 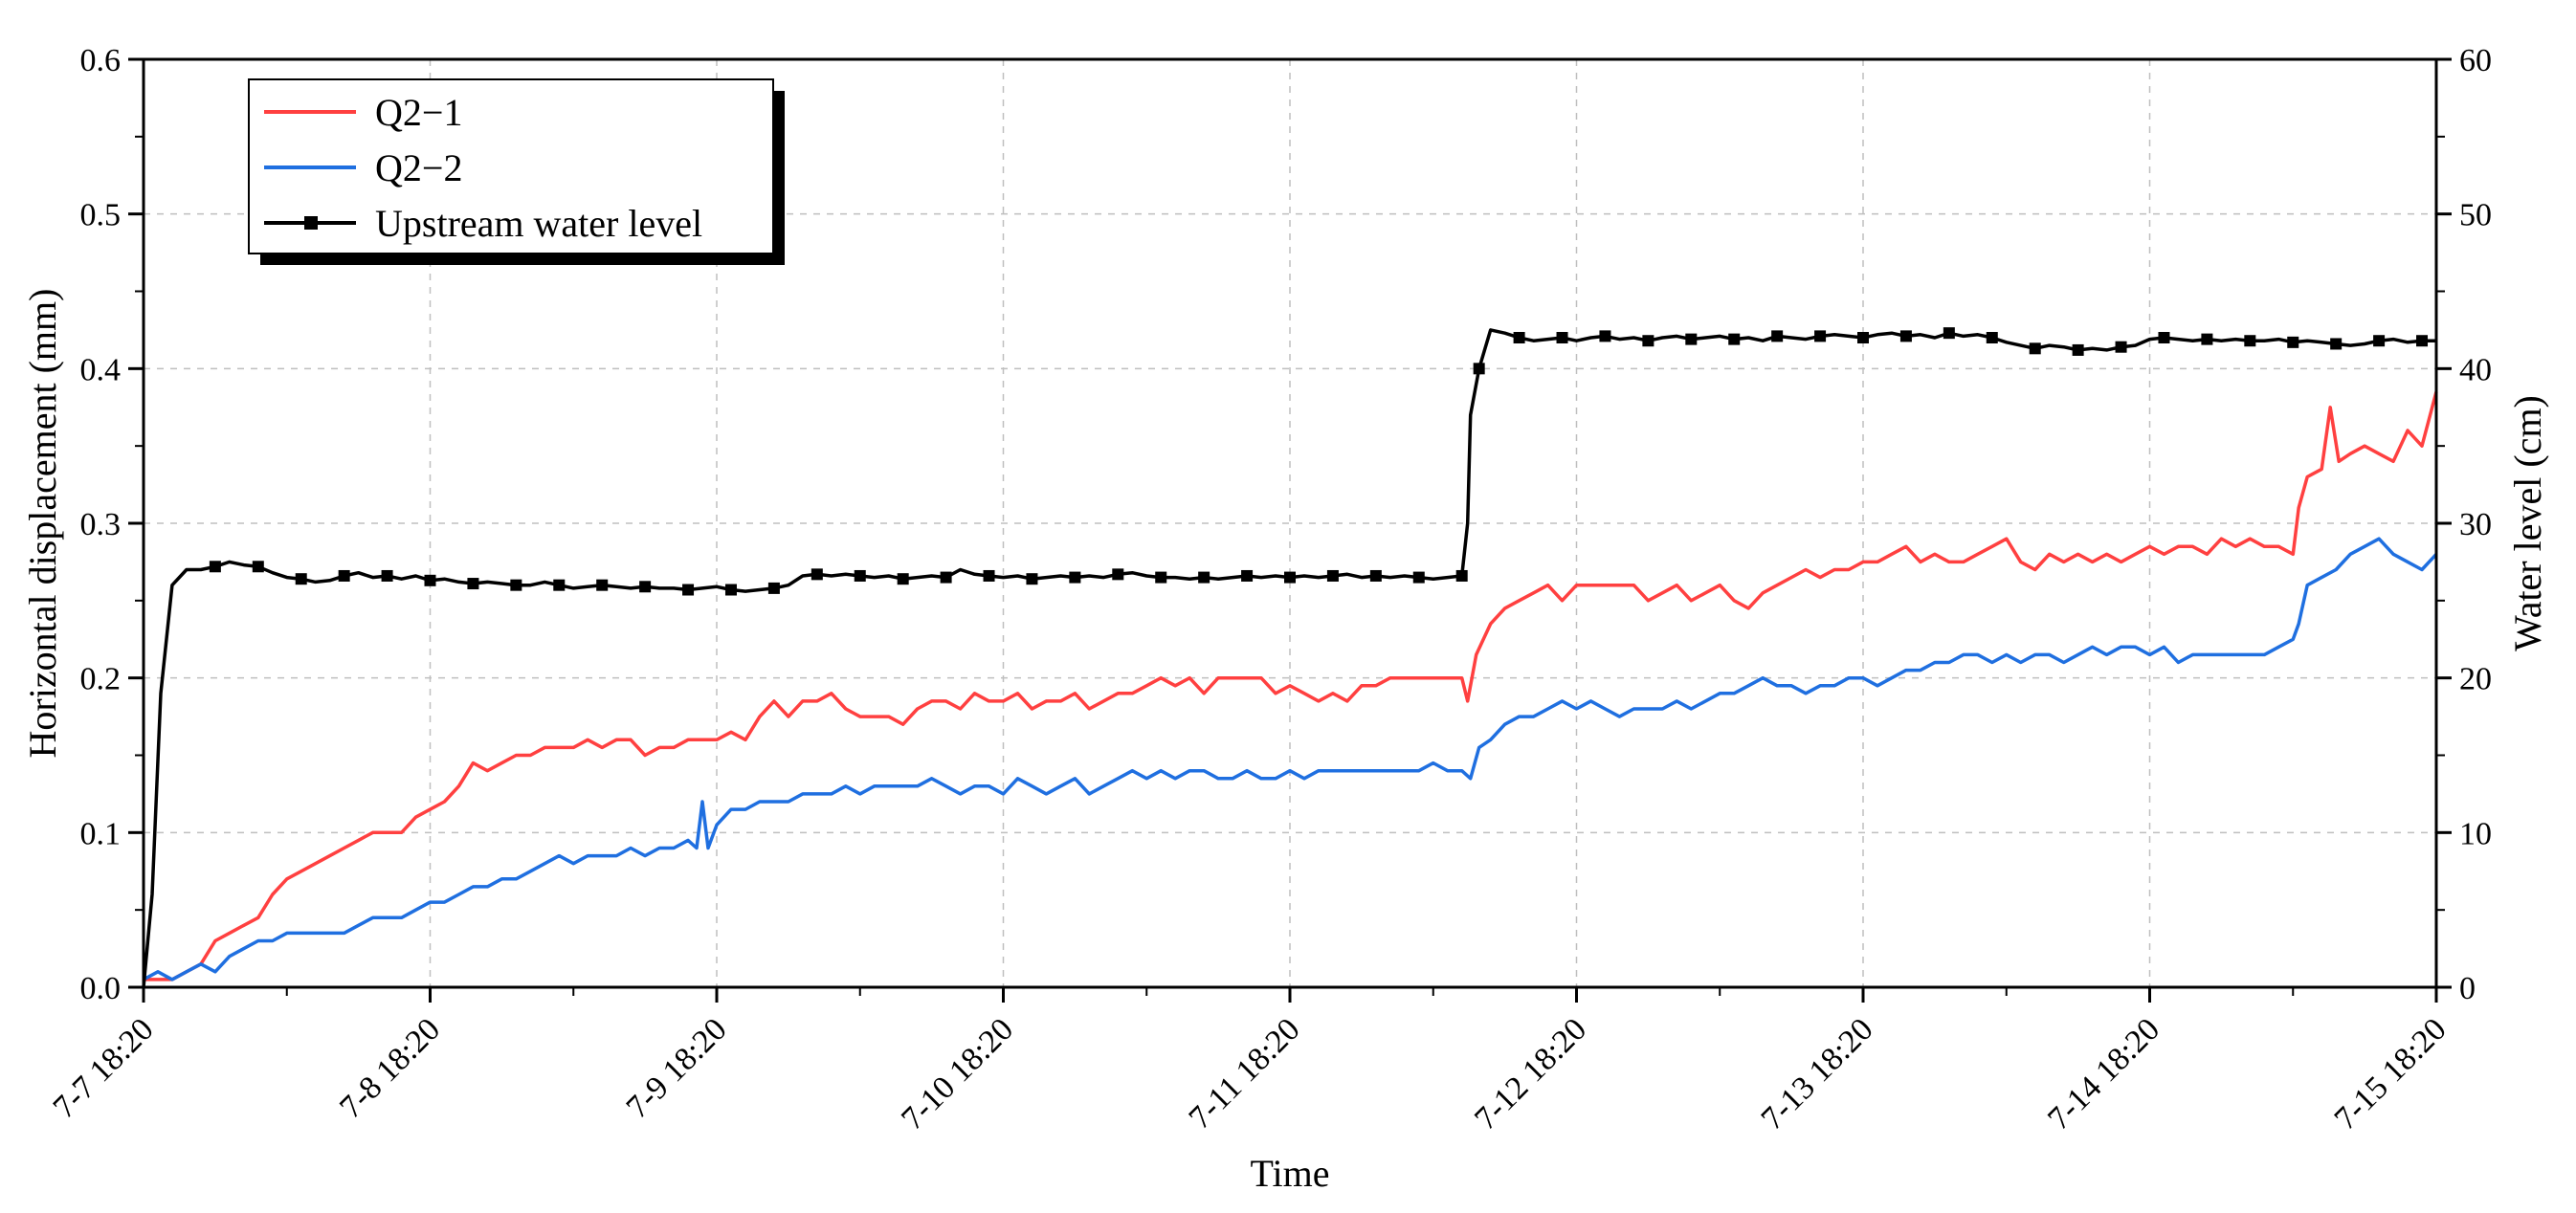 I want to click on y-tick-label: 0.0, so click(x=101, y=989).